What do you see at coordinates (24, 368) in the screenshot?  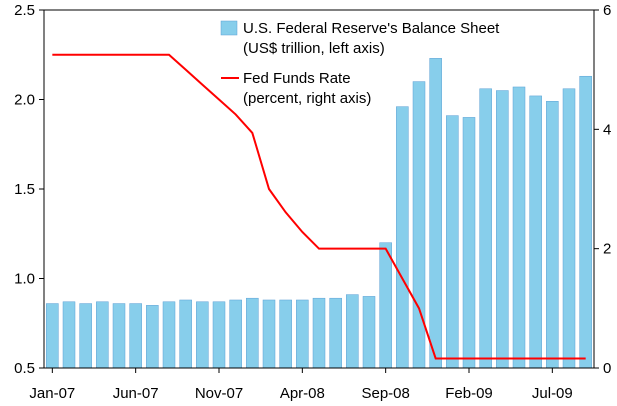 I see `left-axis-tick-label: 0.5` at bounding box center [24, 368].